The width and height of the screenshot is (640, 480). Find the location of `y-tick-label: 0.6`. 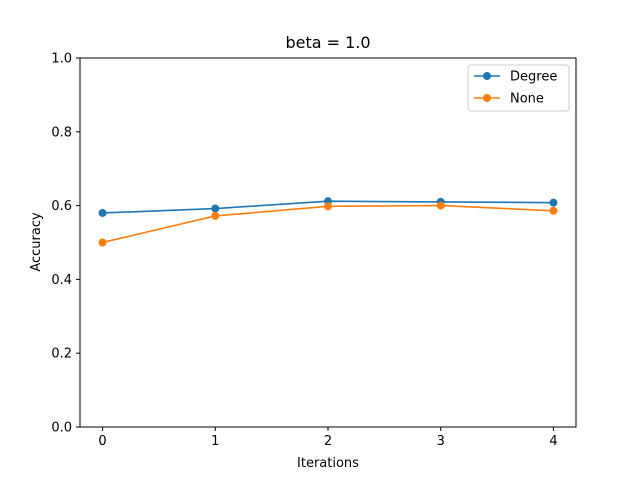

y-tick-label: 0.6 is located at coordinates (61, 206).